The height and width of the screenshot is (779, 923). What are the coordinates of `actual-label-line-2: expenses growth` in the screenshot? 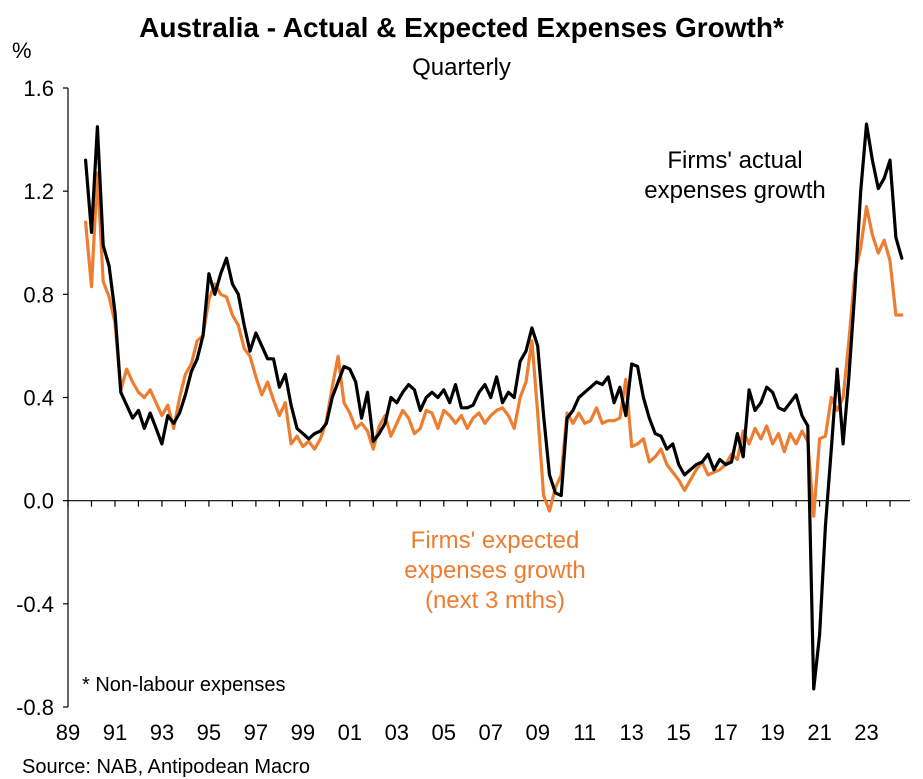 It's located at (735, 190).